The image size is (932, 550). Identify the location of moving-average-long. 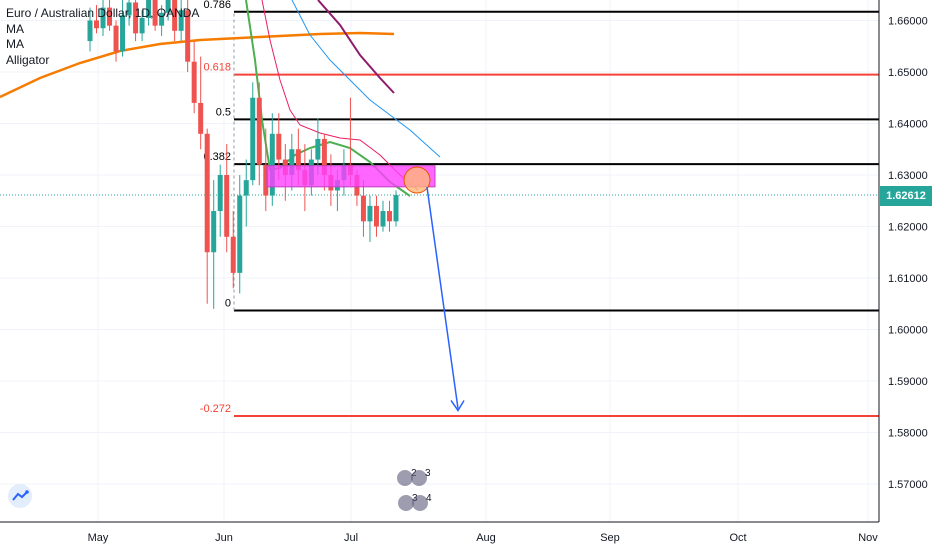
(197, 65).